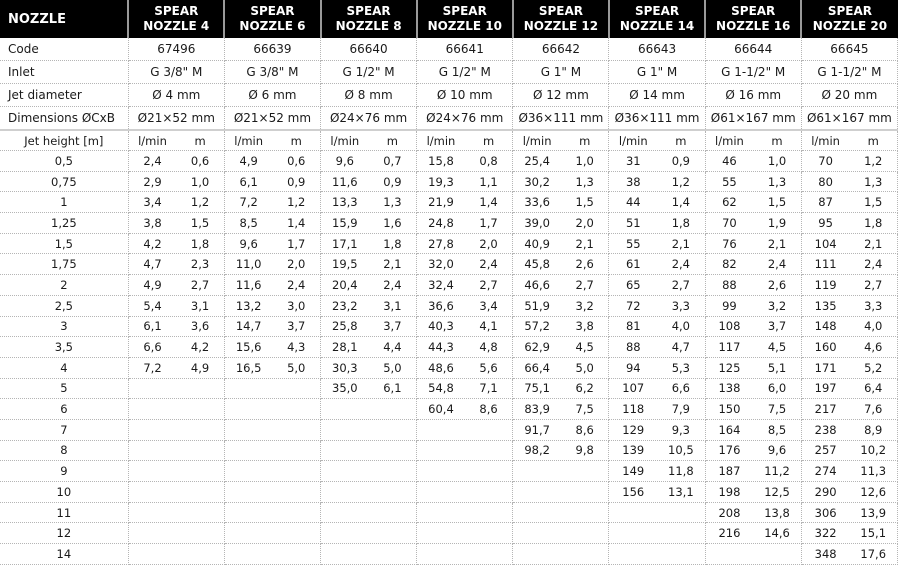 The height and width of the screenshot is (566, 900). I want to click on spec-value: G 3/8" M, so click(273, 72).